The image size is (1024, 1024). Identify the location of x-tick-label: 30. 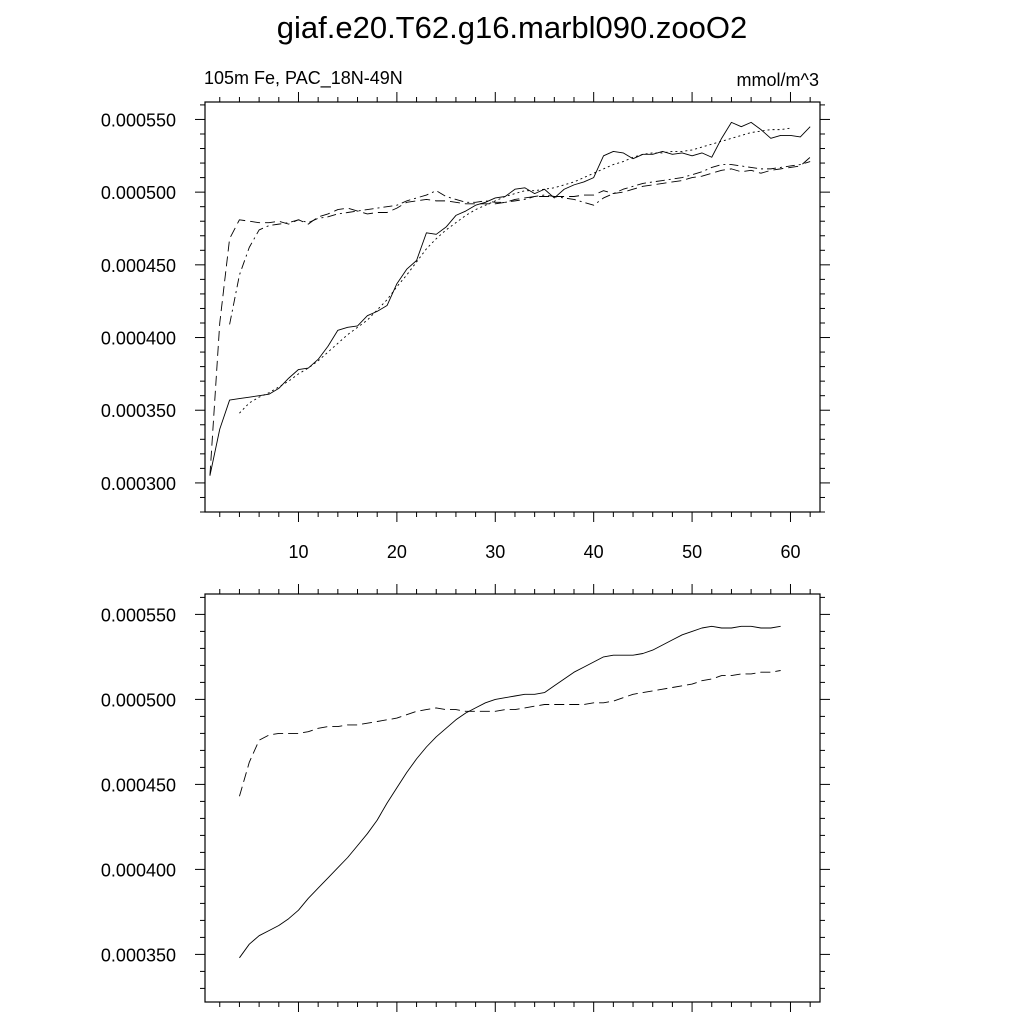
(495, 552).